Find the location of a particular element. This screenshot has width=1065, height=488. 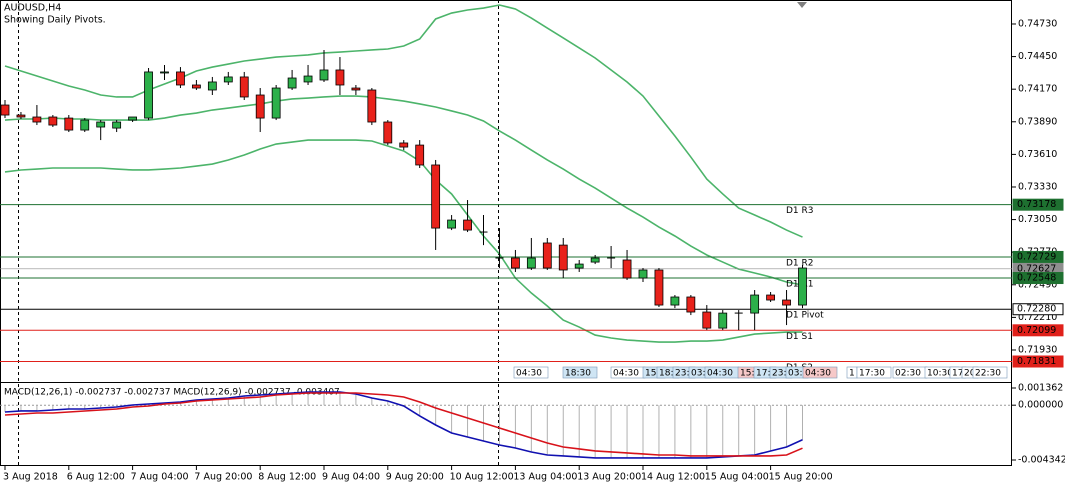

time-marker-label: 20 is located at coordinates (970, 374).